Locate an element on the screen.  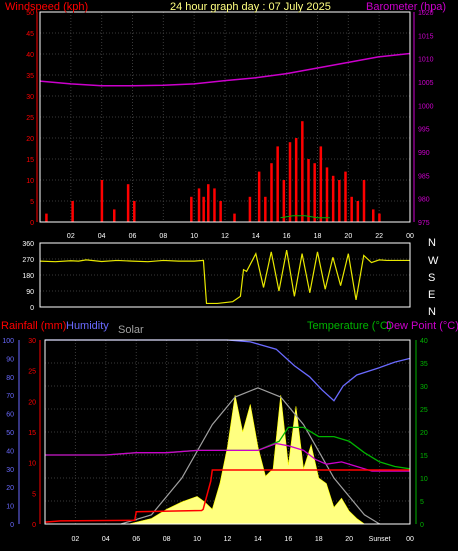
wind-x-tick: 18 is located at coordinates (318, 236).